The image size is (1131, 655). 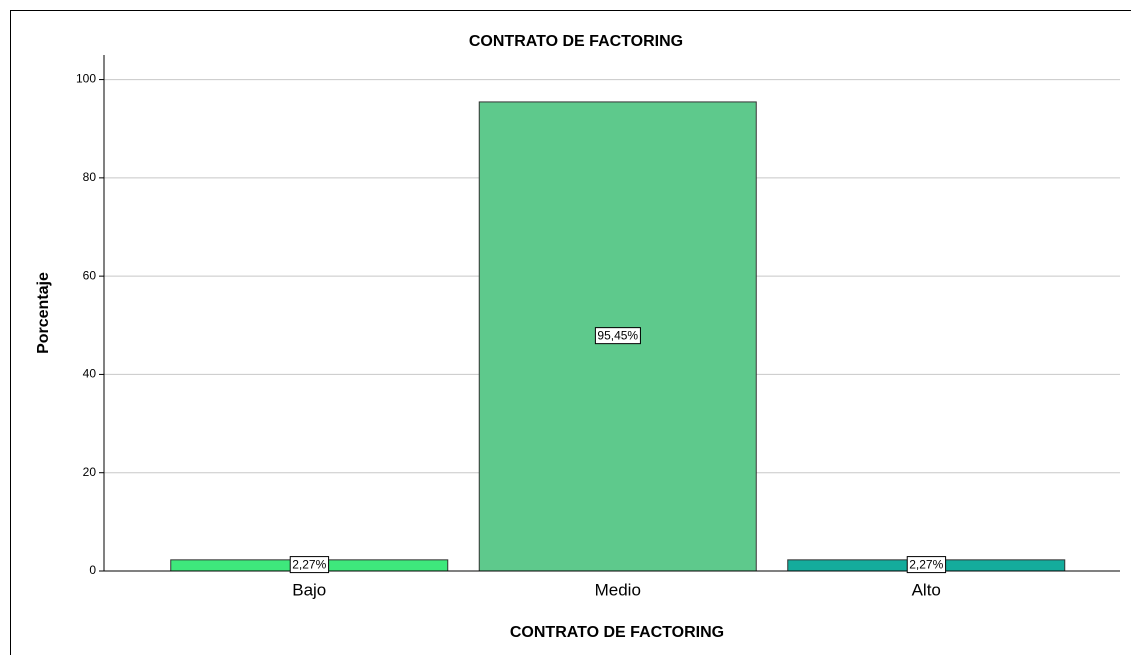 What do you see at coordinates (90, 472) in the screenshot?
I see `y-tick-label: 20` at bounding box center [90, 472].